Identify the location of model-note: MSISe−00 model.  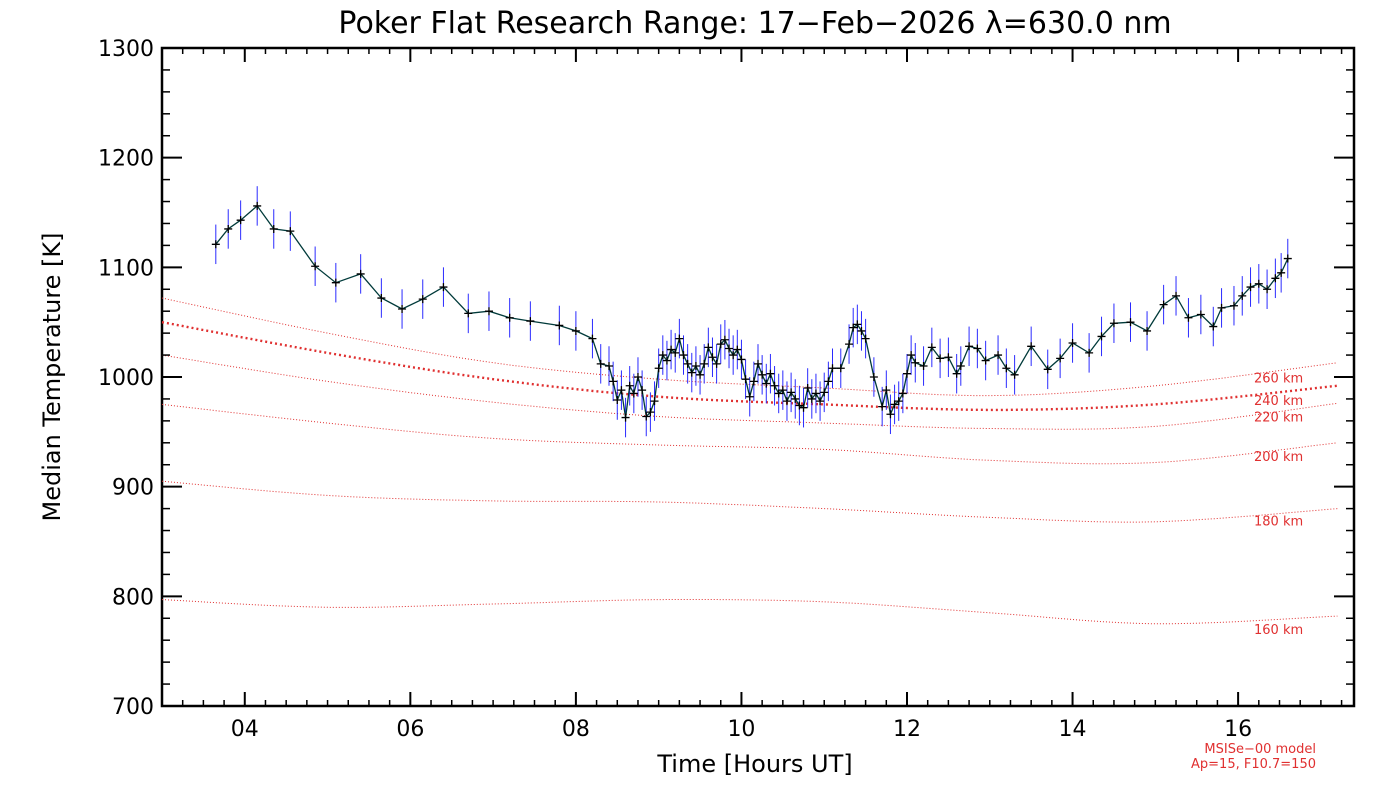
(1260, 749).